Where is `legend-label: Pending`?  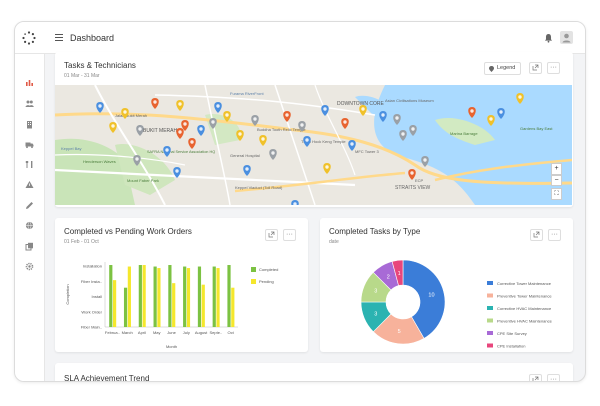
legend-label: Pending is located at coordinates (266, 281).